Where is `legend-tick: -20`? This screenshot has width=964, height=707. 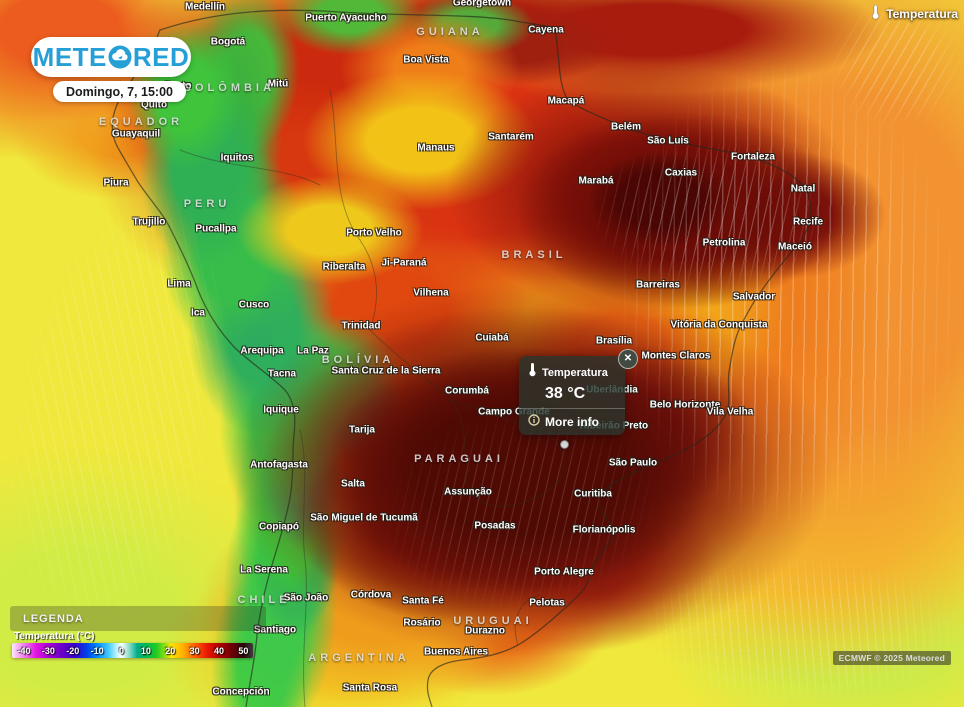
legend-tick: -20 is located at coordinates (73, 650).